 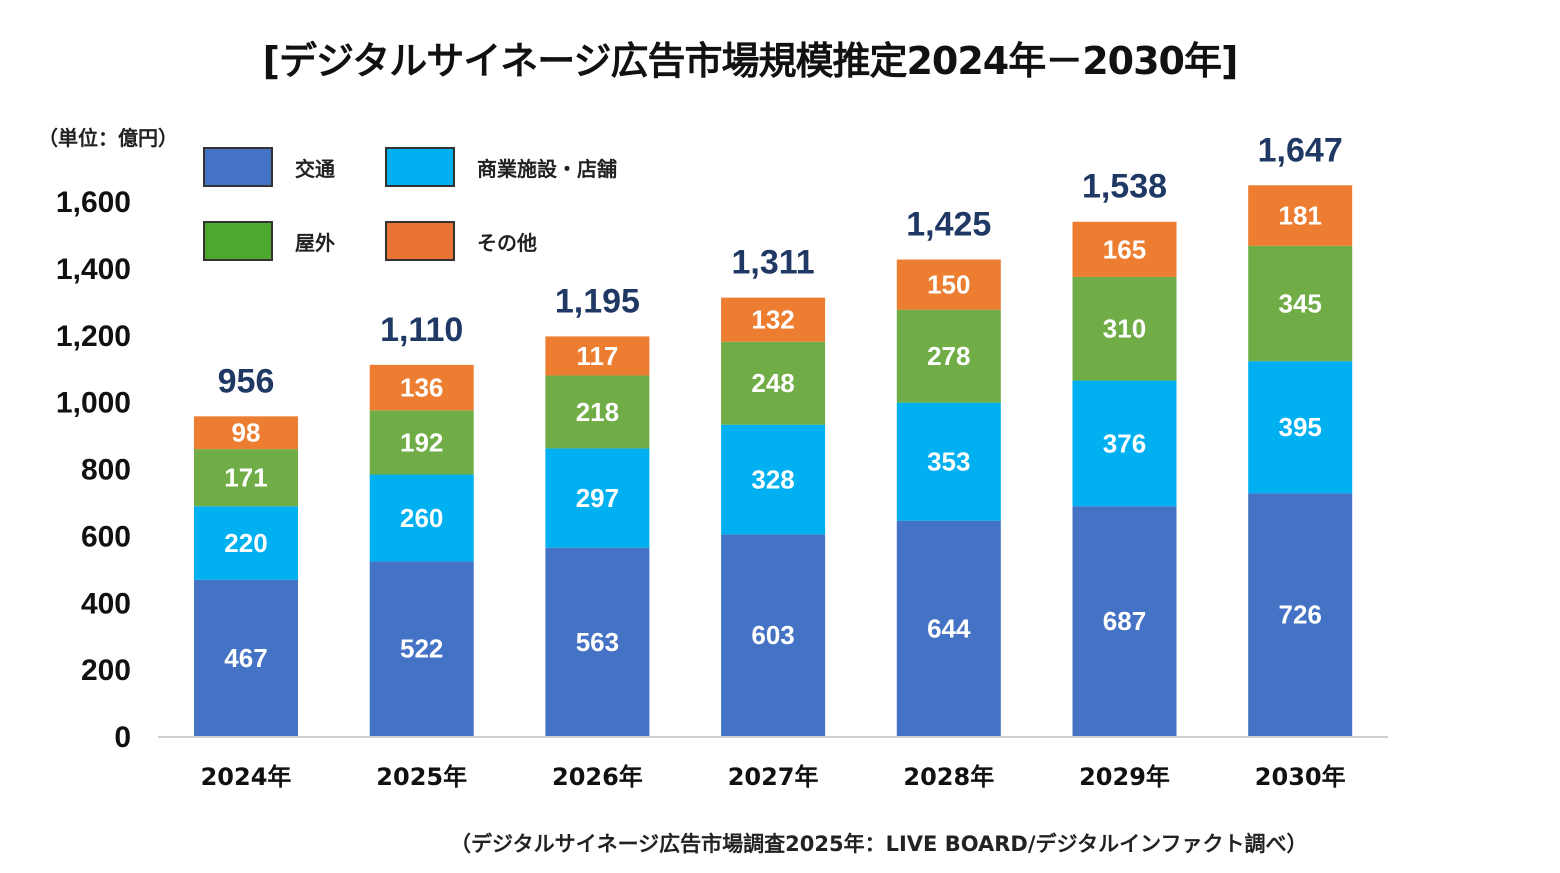 I want to click on data-label: 603, so click(x=772, y=635).